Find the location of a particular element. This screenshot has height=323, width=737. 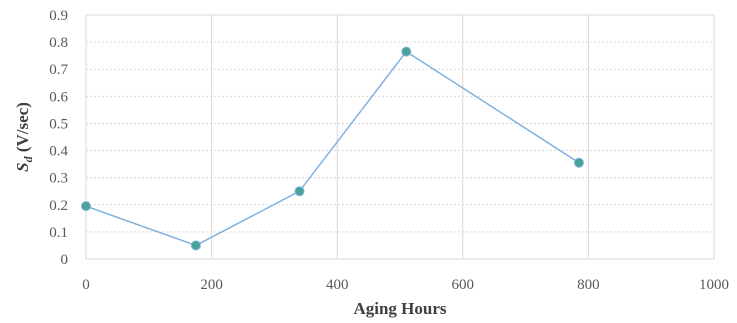

y-axis-title: Sd (V/sec) is located at coordinates (24, 137).